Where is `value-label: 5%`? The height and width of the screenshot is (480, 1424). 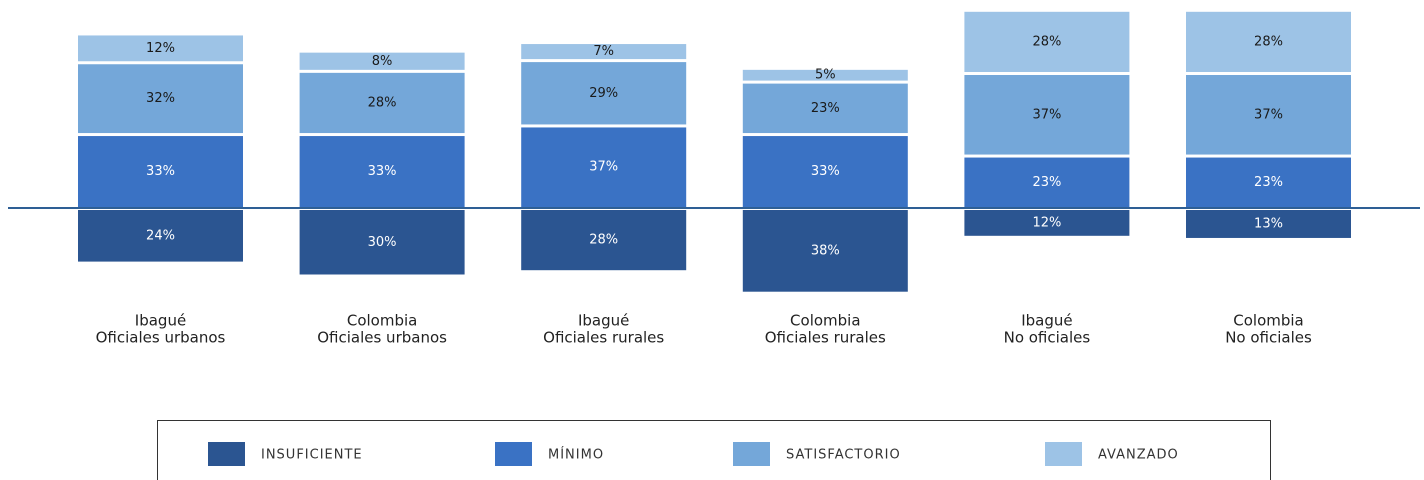
value-label: 5% is located at coordinates (825, 75).